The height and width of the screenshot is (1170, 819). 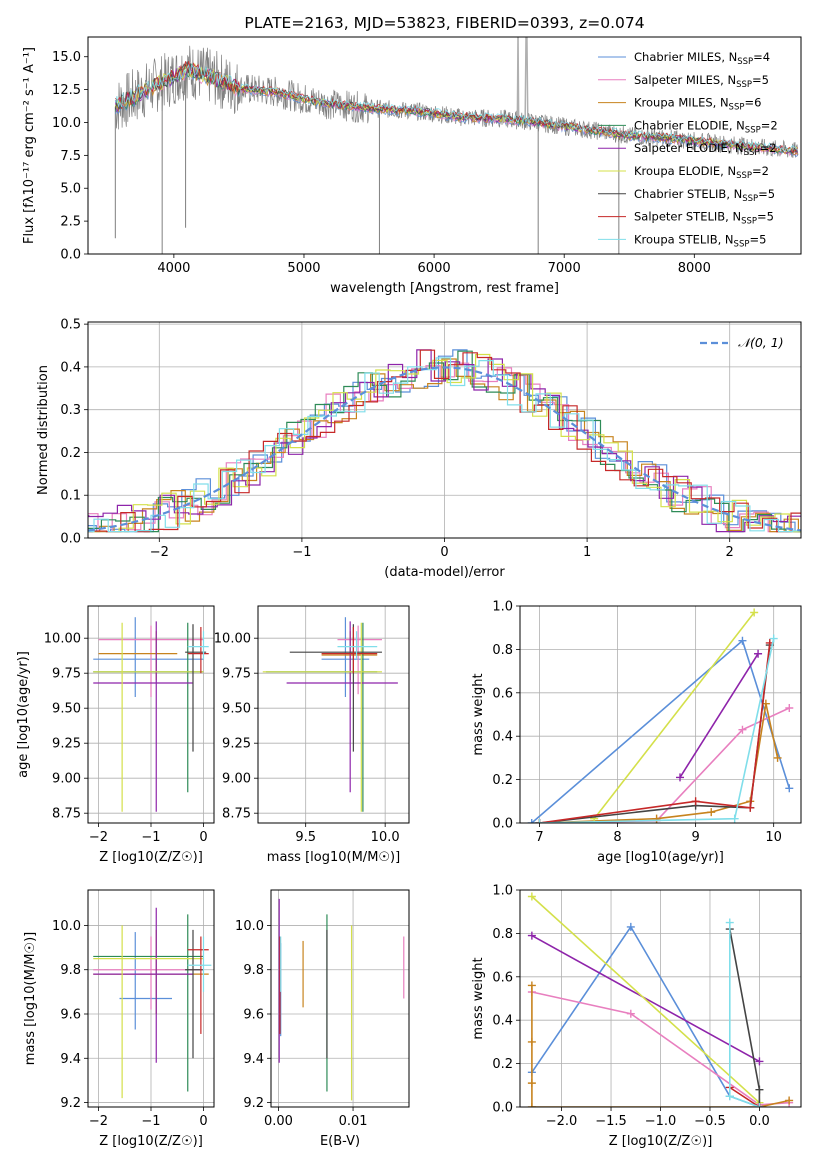 I want to click on tick-labels: 7 8 9 10 0.0 0.2 0.4 0.6 0.8 1.0, so click(x=637, y=723).